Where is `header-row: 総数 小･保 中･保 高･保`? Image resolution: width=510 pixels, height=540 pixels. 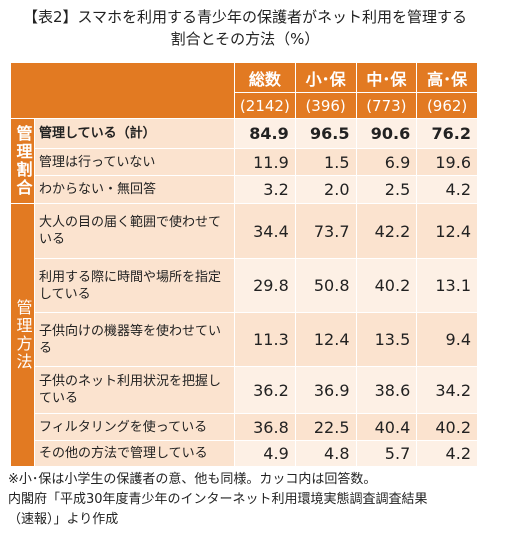
header-row: 総数 小･保 中･保 高･保 is located at coordinates (244, 90).